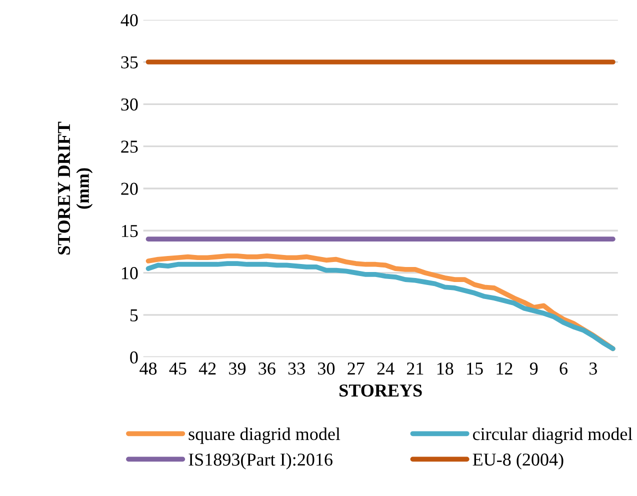  I want to click on y-tick-label: 25, so click(129, 146).